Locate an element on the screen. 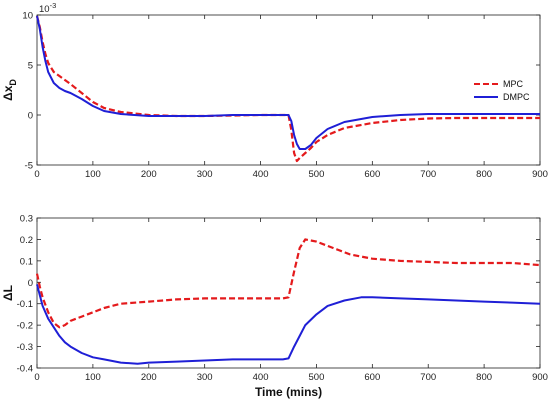 This screenshot has width=550, height=400. y-tick-label: 0.1 is located at coordinates (26, 261).